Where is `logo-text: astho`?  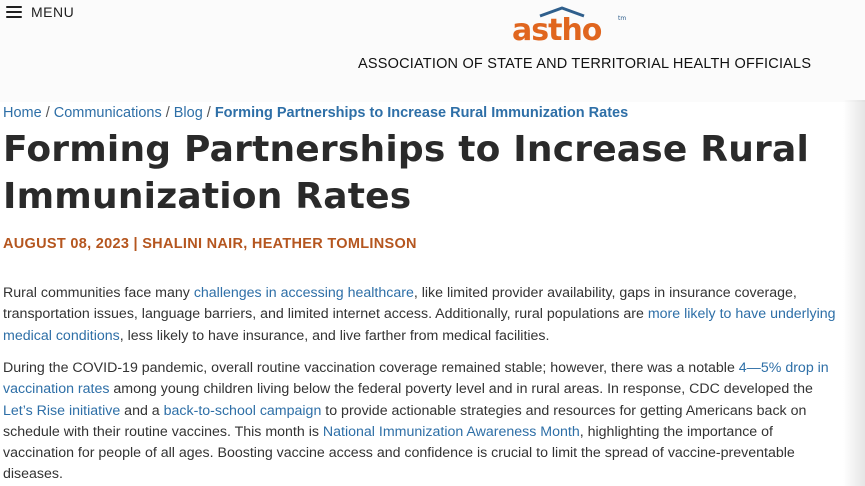
logo-text: astho is located at coordinates (557, 27).